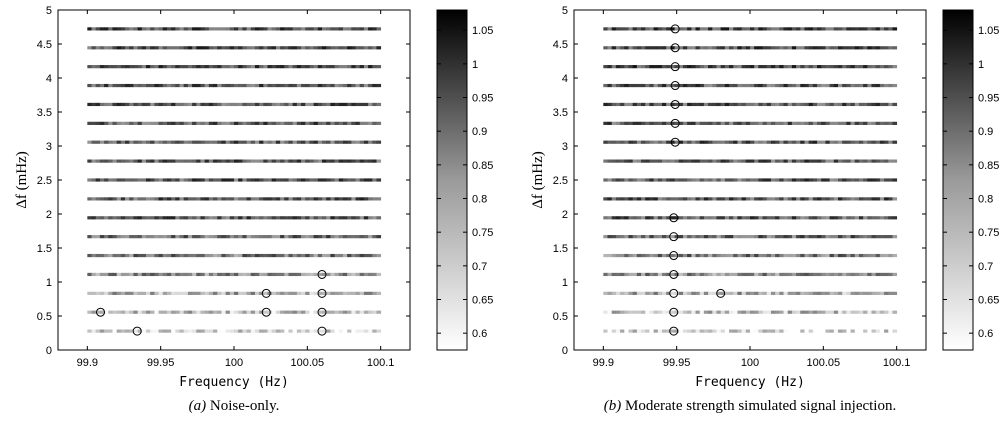  I want to click on y-tick-label: 5, so click(49, 11).